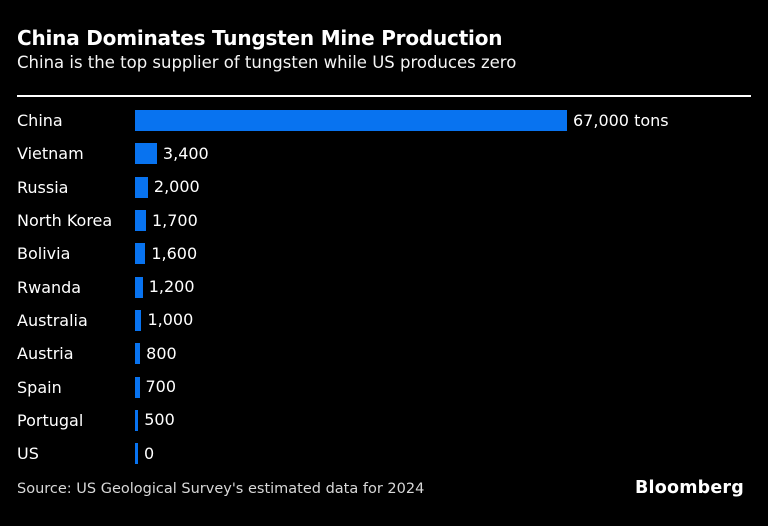 The width and height of the screenshot is (768, 526). I want to click on category-label: Russia, so click(43, 187).